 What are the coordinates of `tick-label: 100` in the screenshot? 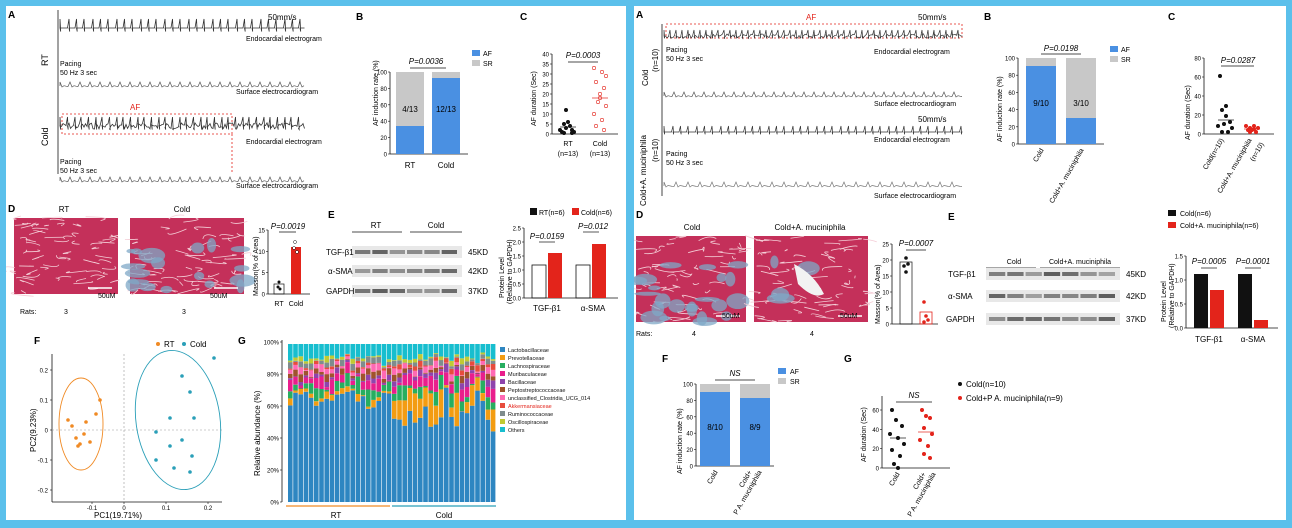 It's located at (688, 386).